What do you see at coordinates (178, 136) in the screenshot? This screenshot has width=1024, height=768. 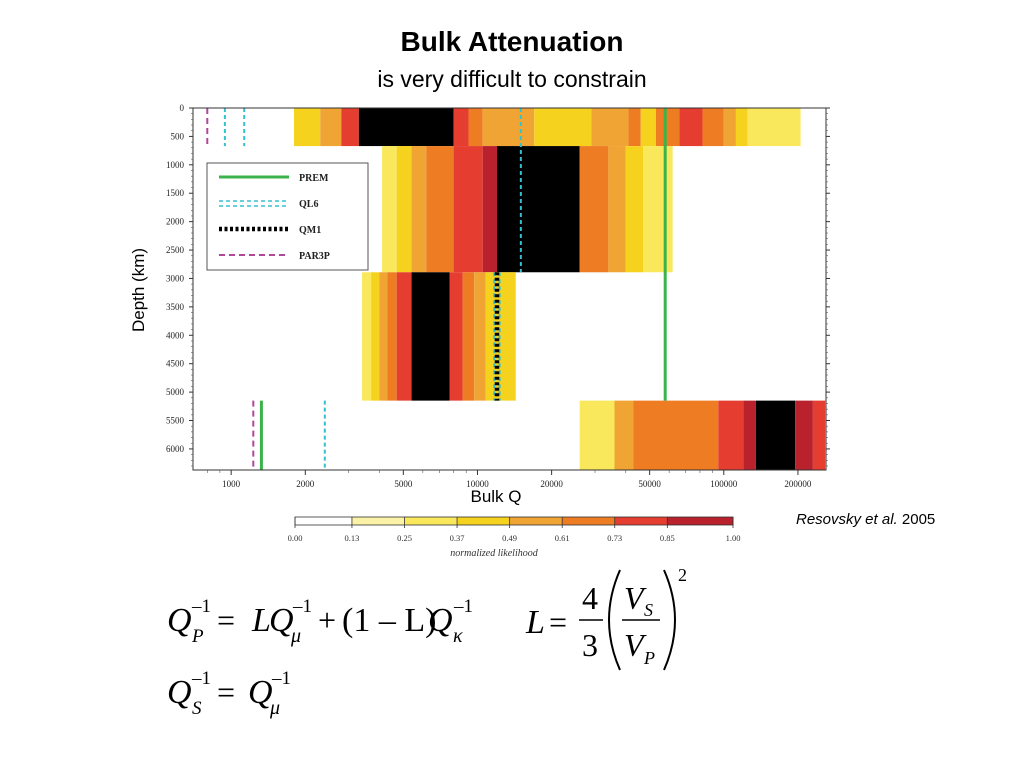 I see `y-tick-label-1: 500` at bounding box center [178, 136].